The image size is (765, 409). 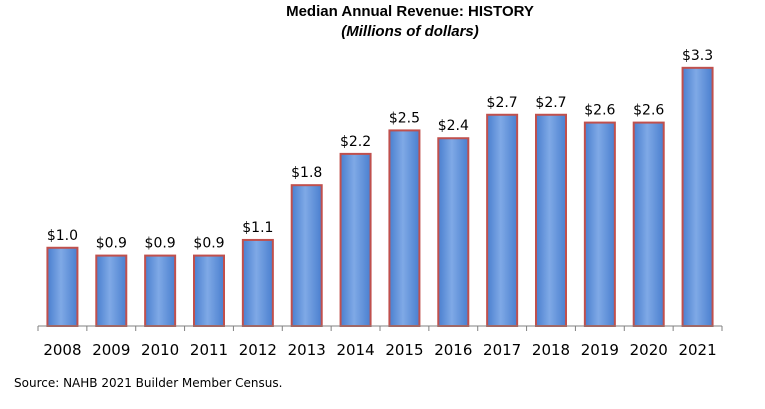 I want to click on data-label-2013: $1.8, so click(x=306, y=173).